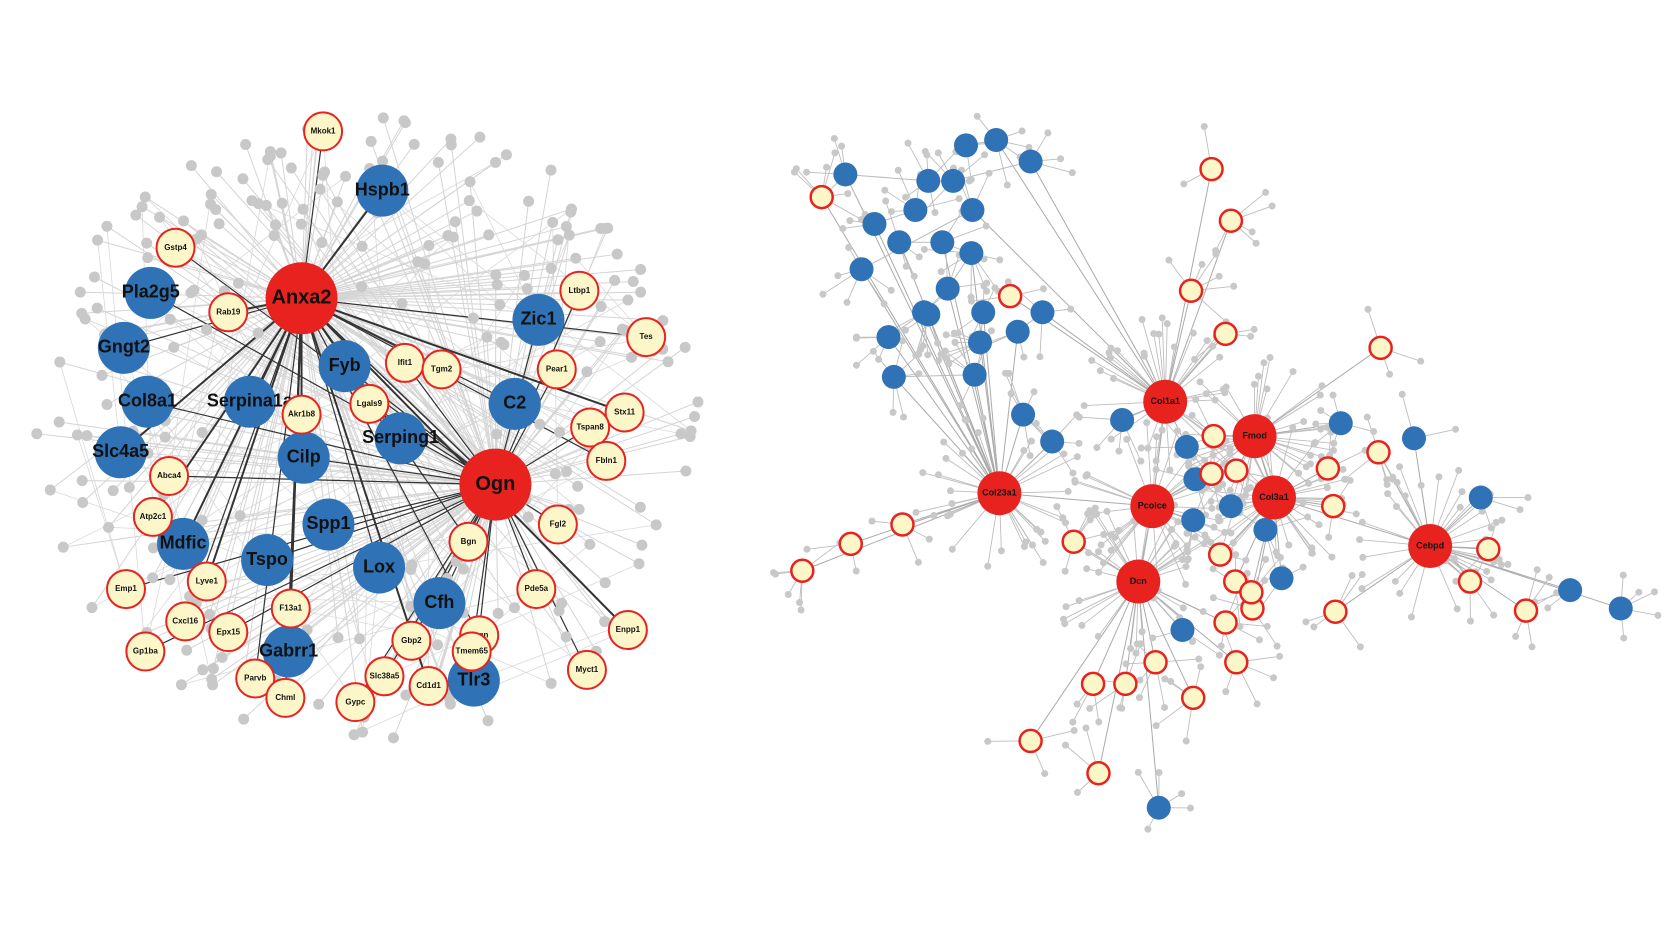  I want to click on yellow-label: Fbln1, so click(607, 460).